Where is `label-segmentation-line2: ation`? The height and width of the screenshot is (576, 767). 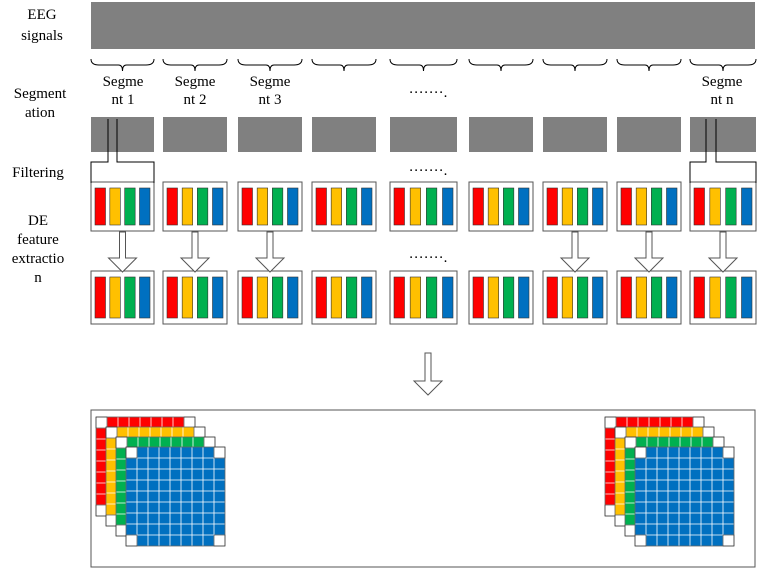 label-segmentation-line2: ation is located at coordinates (40, 113).